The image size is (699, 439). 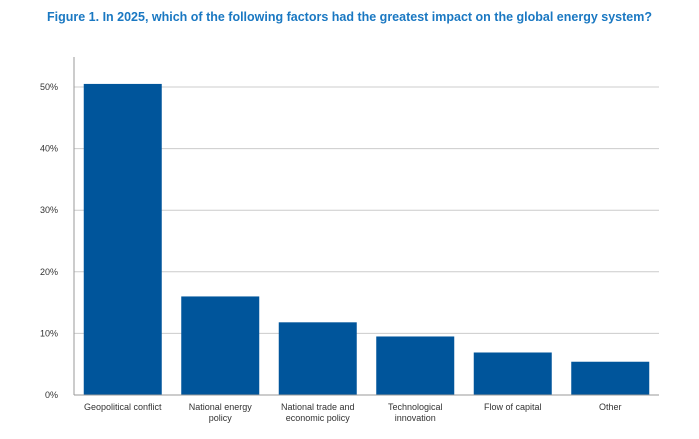 What do you see at coordinates (49, 210) in the screenshot?
I see `y-tick-label: 30%` at bounding box center [49, 210].